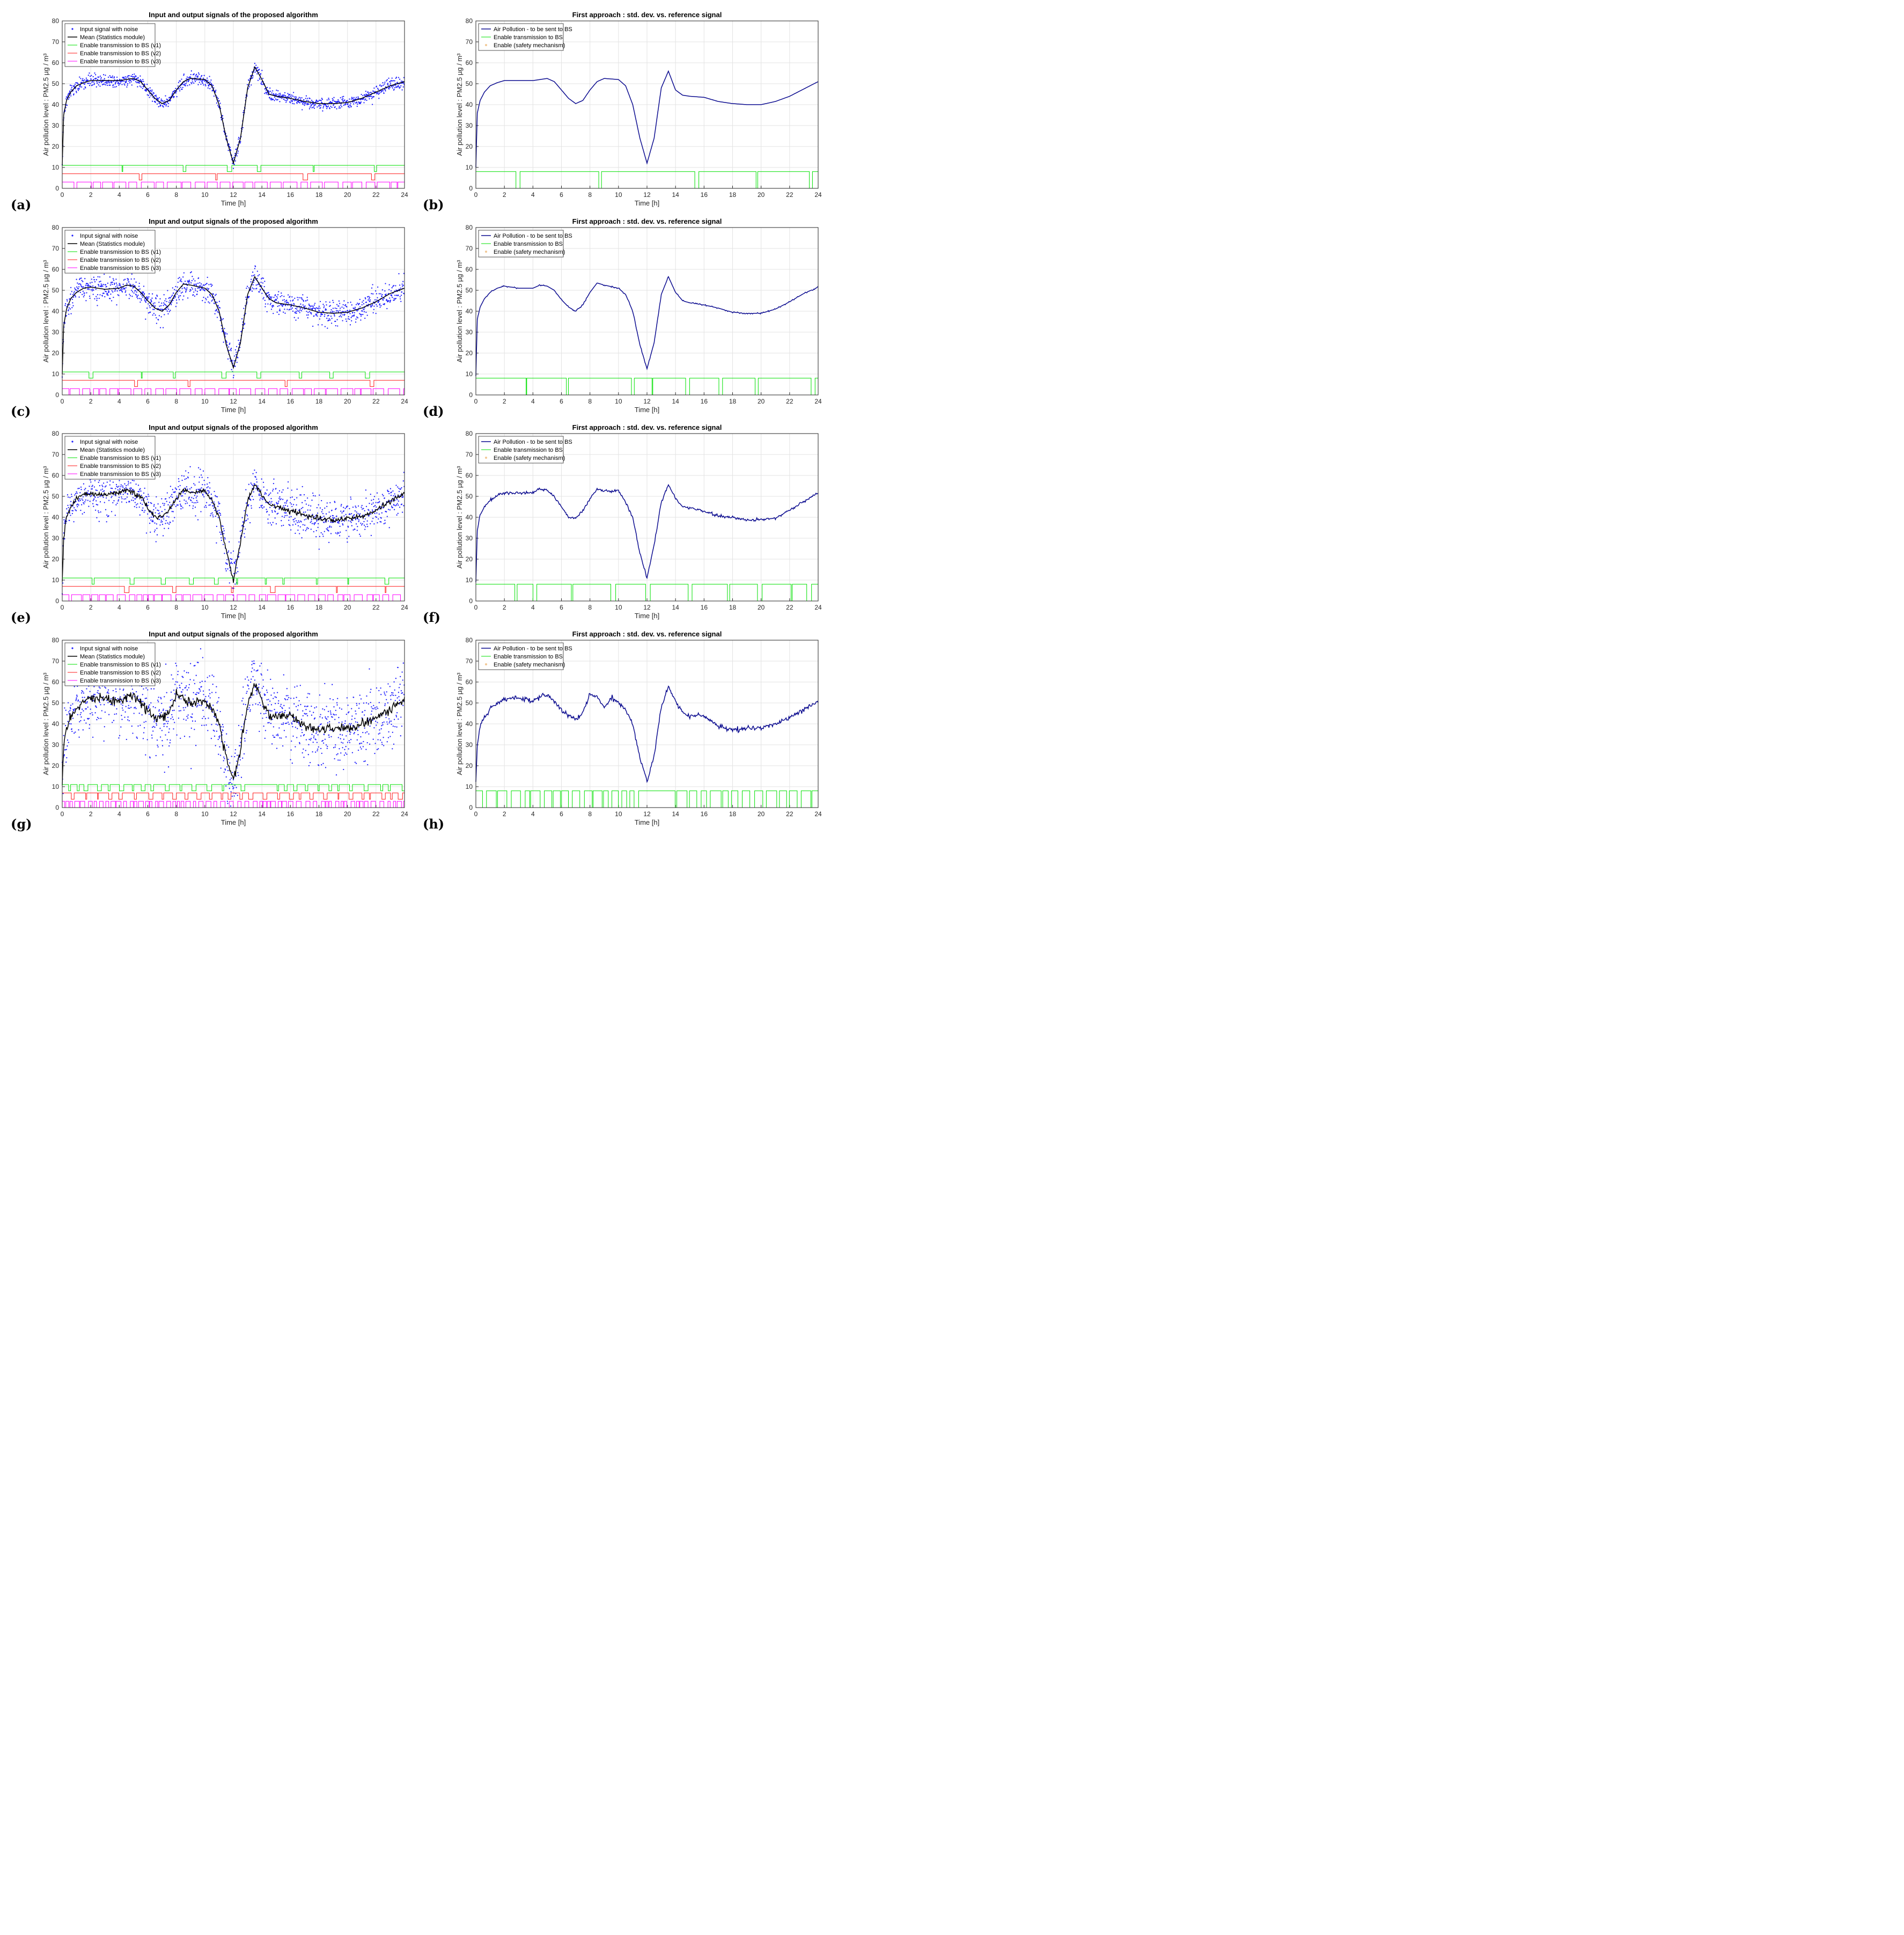 The image size is (1904, 1935). Describe the element at coordinates (319, 607) in the screenshot. I see `chart-e-x-tick-label: 18` at that location.